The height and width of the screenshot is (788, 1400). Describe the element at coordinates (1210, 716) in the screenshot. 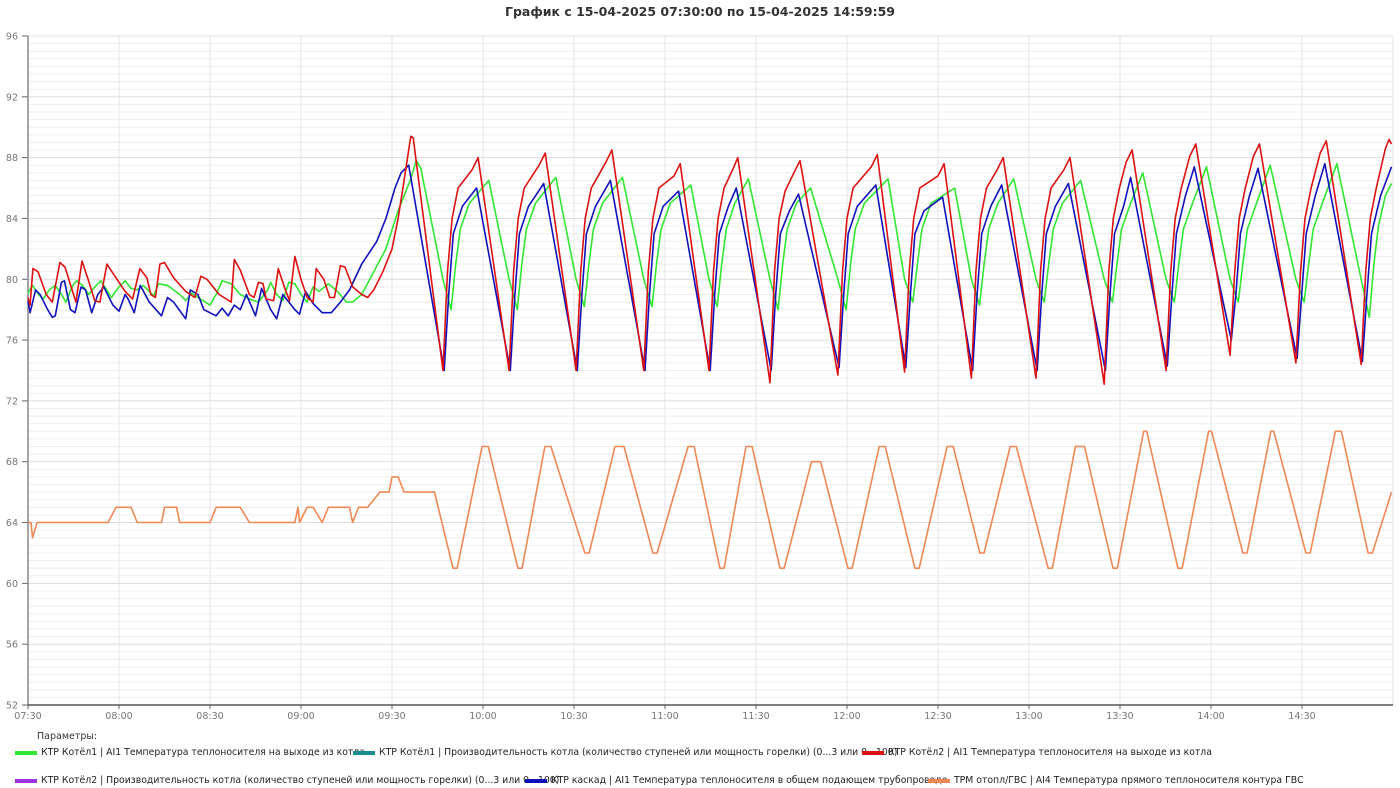

I see `x-tick-label: 14:00` at that location.